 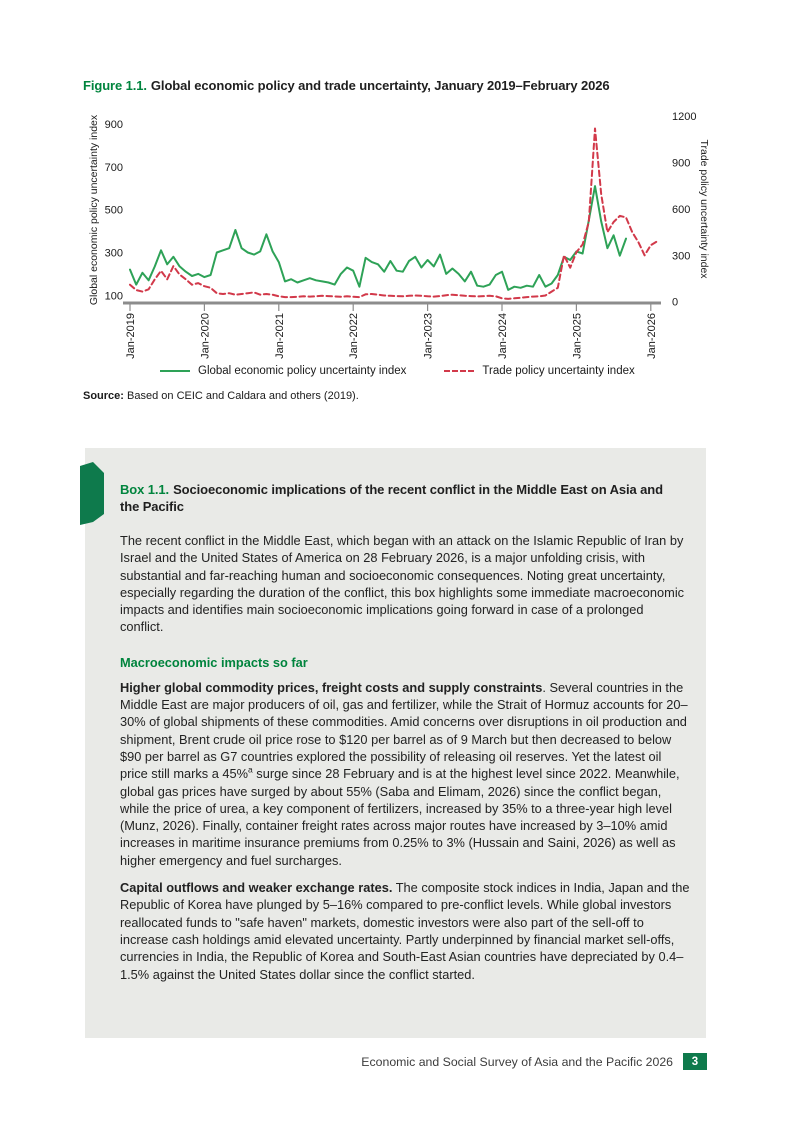 I want to click on x-tick-label: Jan-2023, so click(x=429, y=336).